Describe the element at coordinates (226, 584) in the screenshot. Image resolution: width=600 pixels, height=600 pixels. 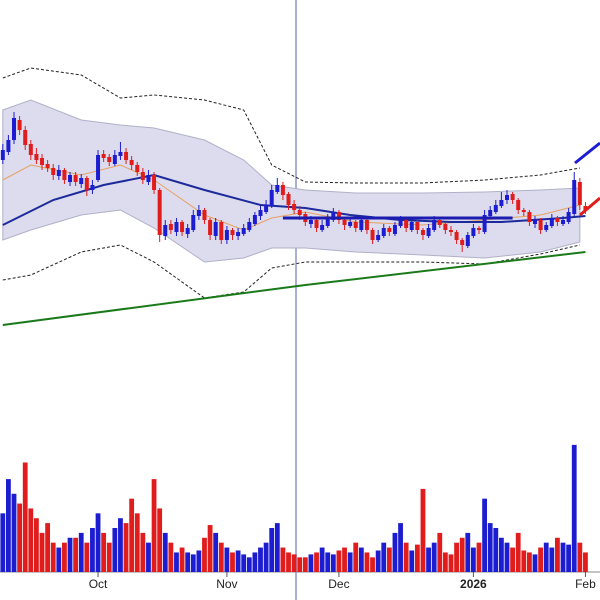
I see `x-tick-label: Nov` at that location.